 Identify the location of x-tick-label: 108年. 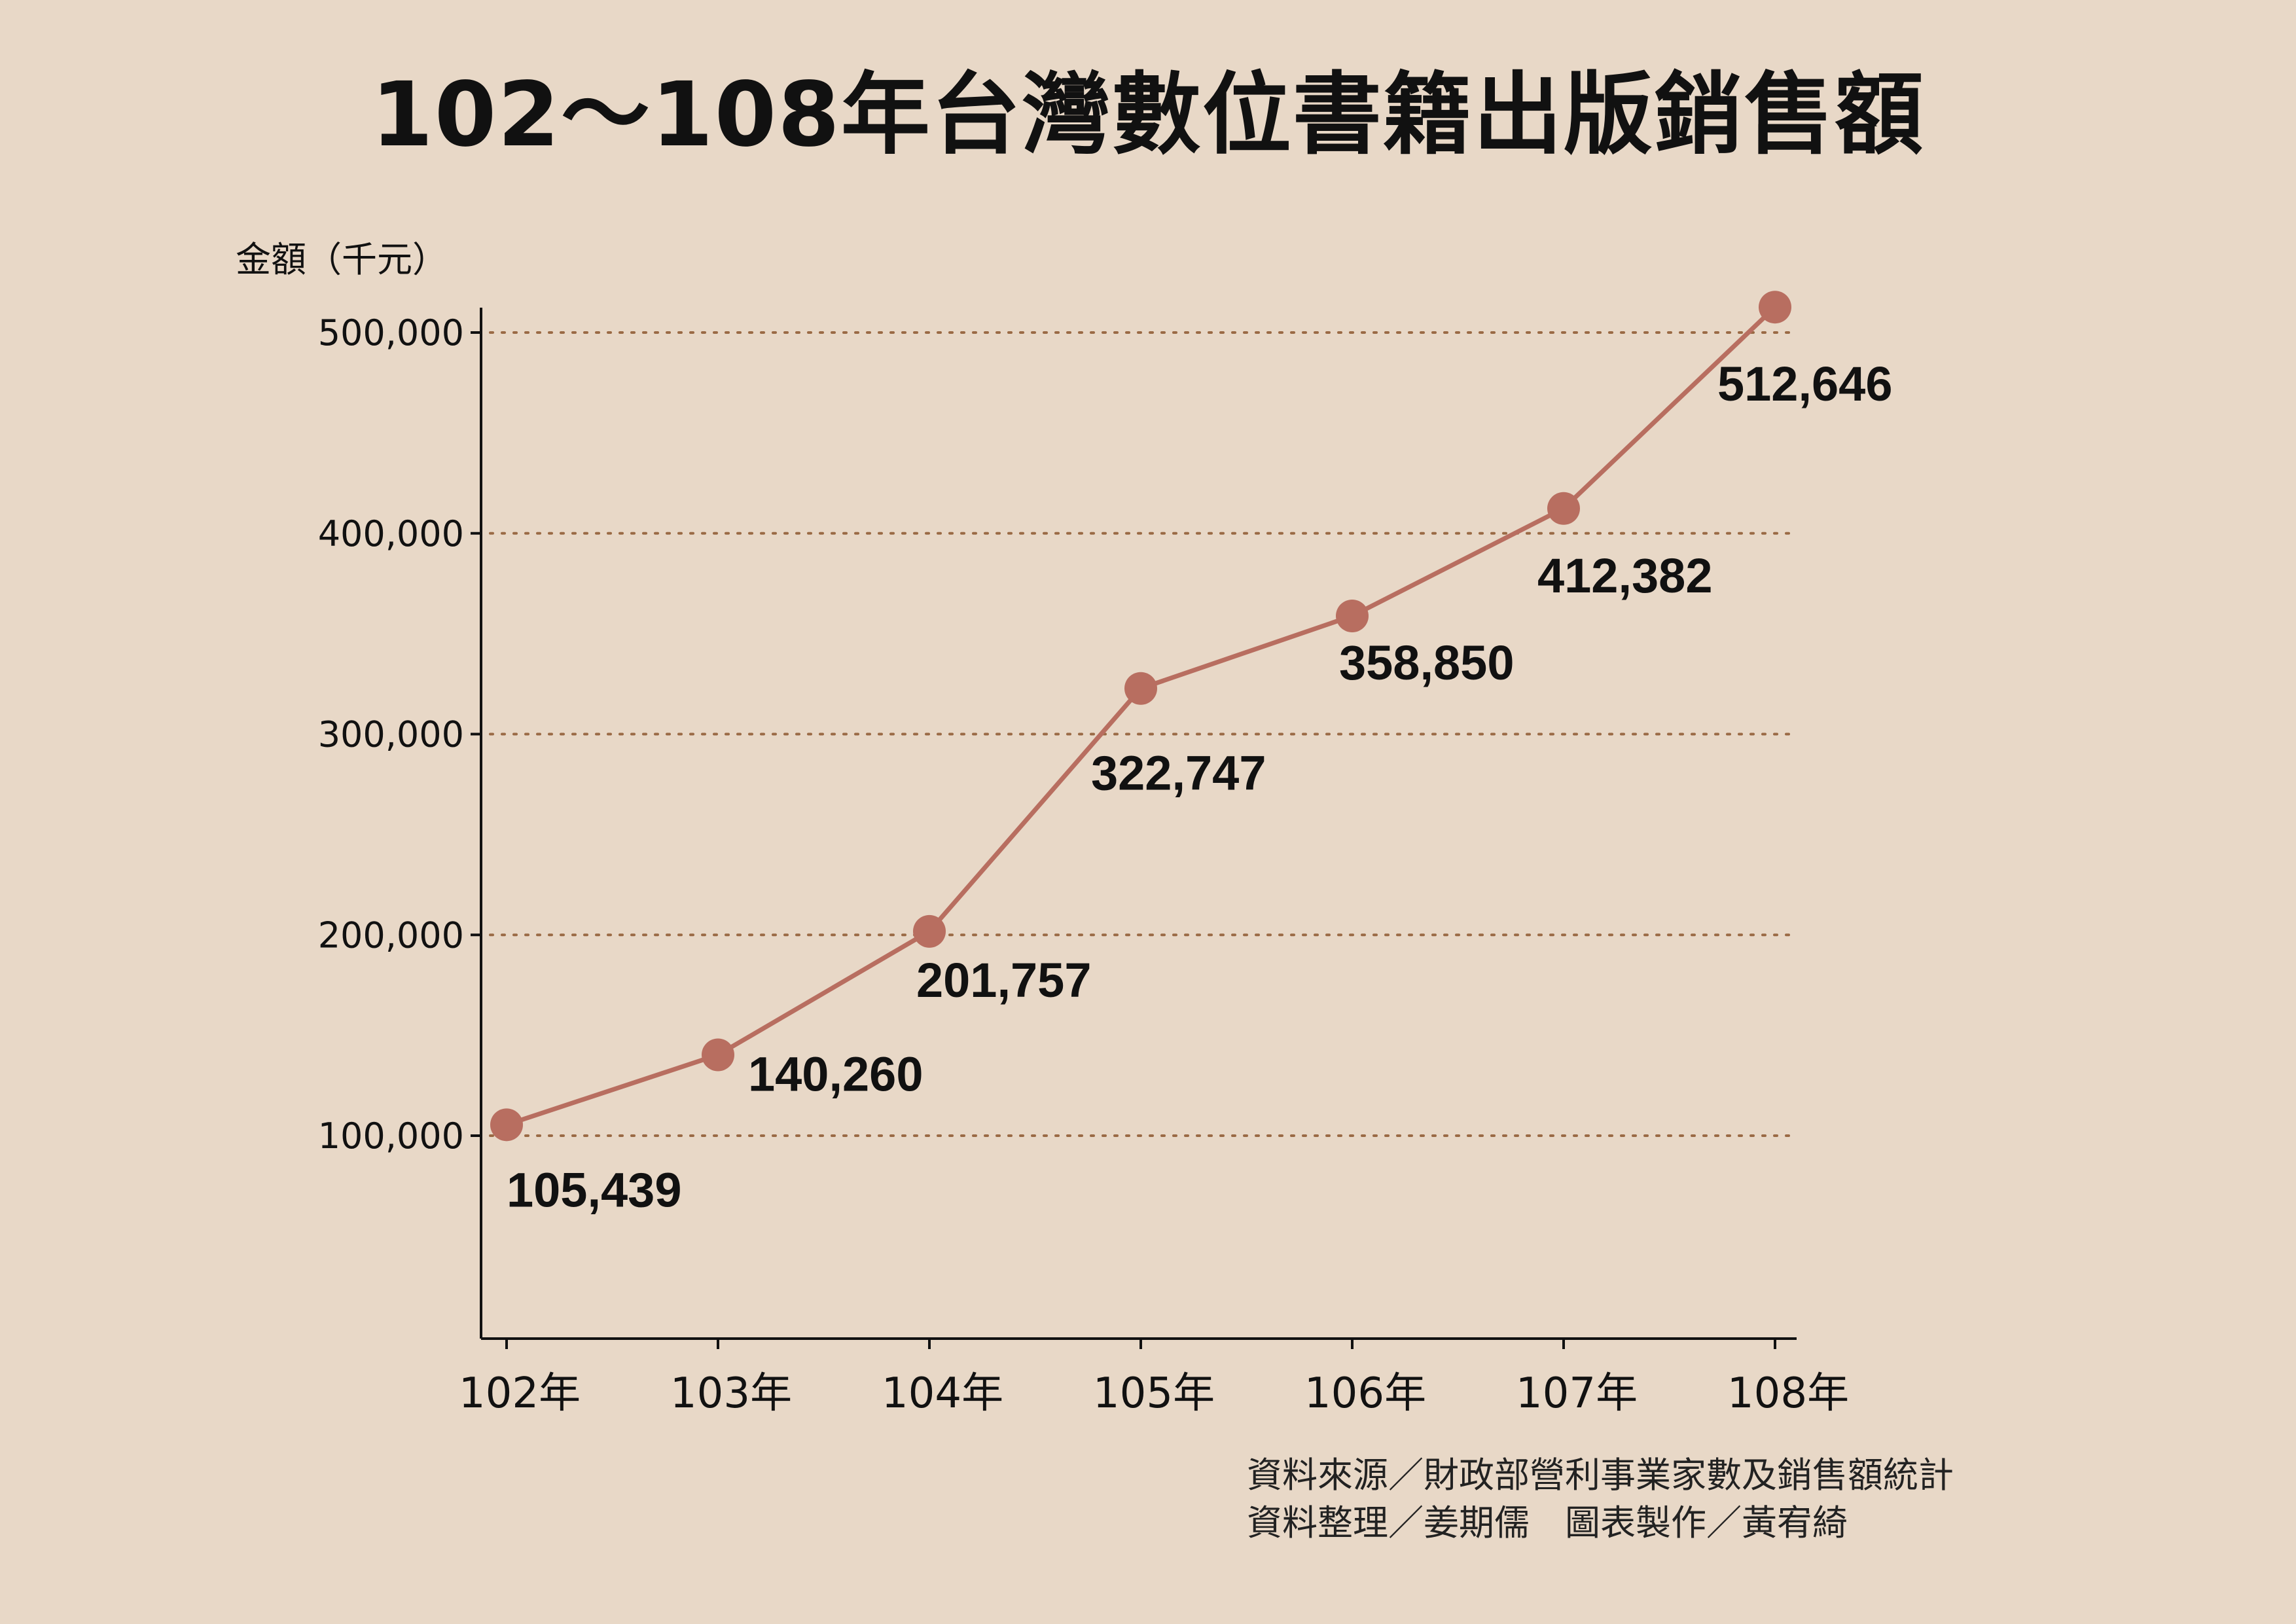
(1788, 1393).